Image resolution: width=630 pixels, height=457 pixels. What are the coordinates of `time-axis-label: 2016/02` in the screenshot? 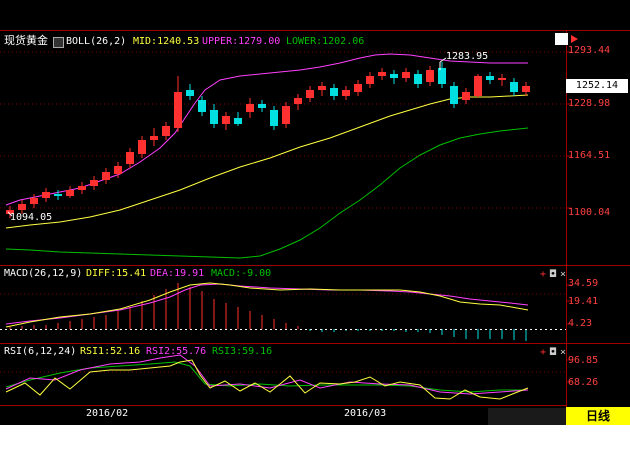 It's located at (107, 413).